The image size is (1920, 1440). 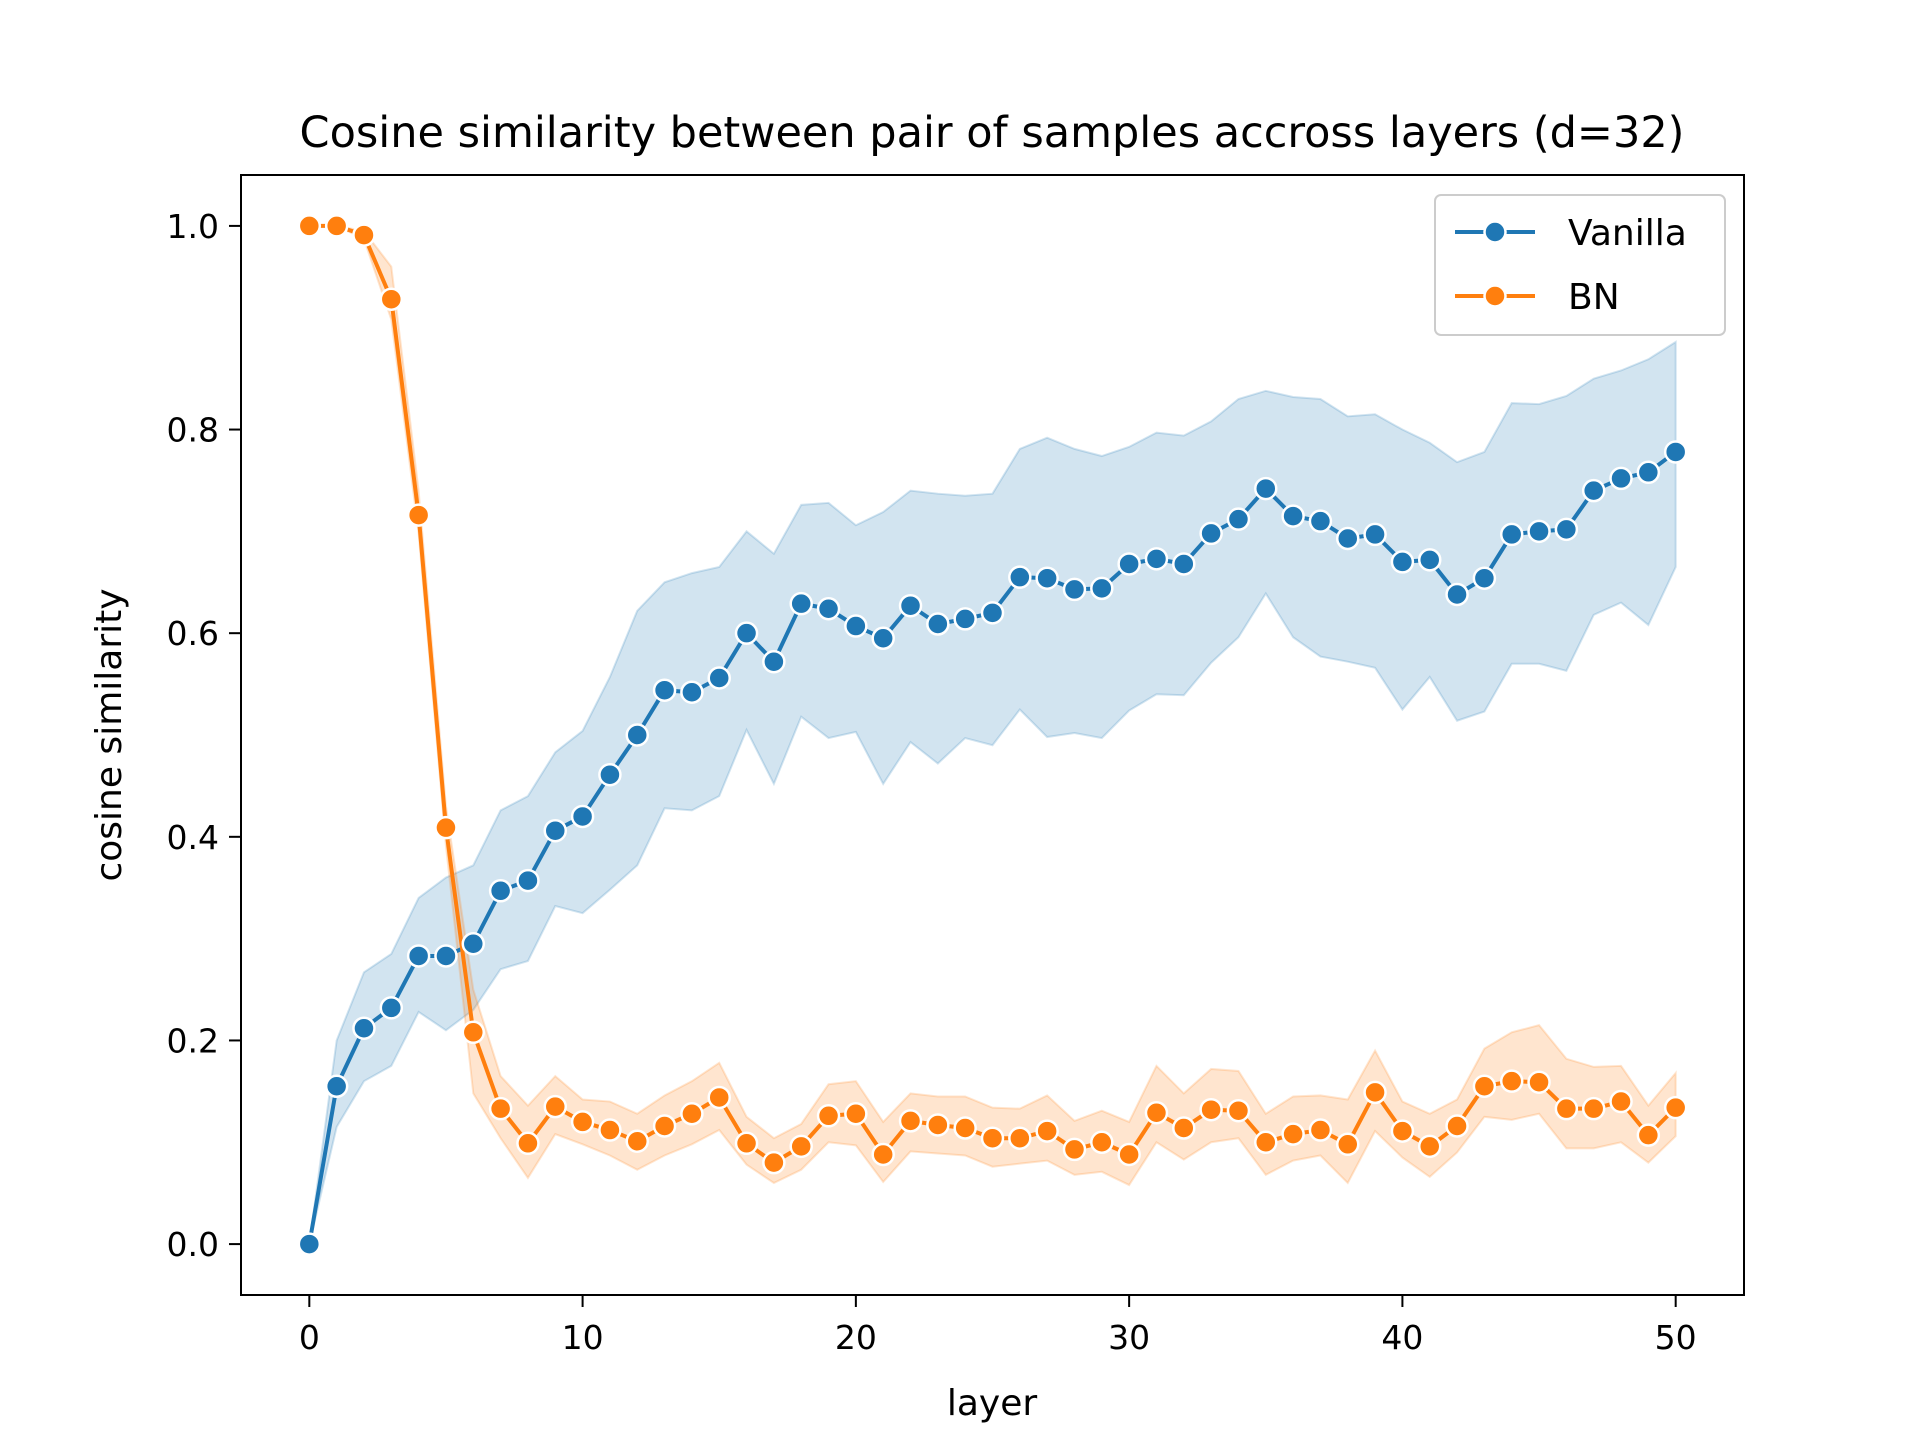 What do you see at coordinates (193, 1040) in the screenshot?
I see `y-tick-label: 0.2` at bounding box center [193, 1040].